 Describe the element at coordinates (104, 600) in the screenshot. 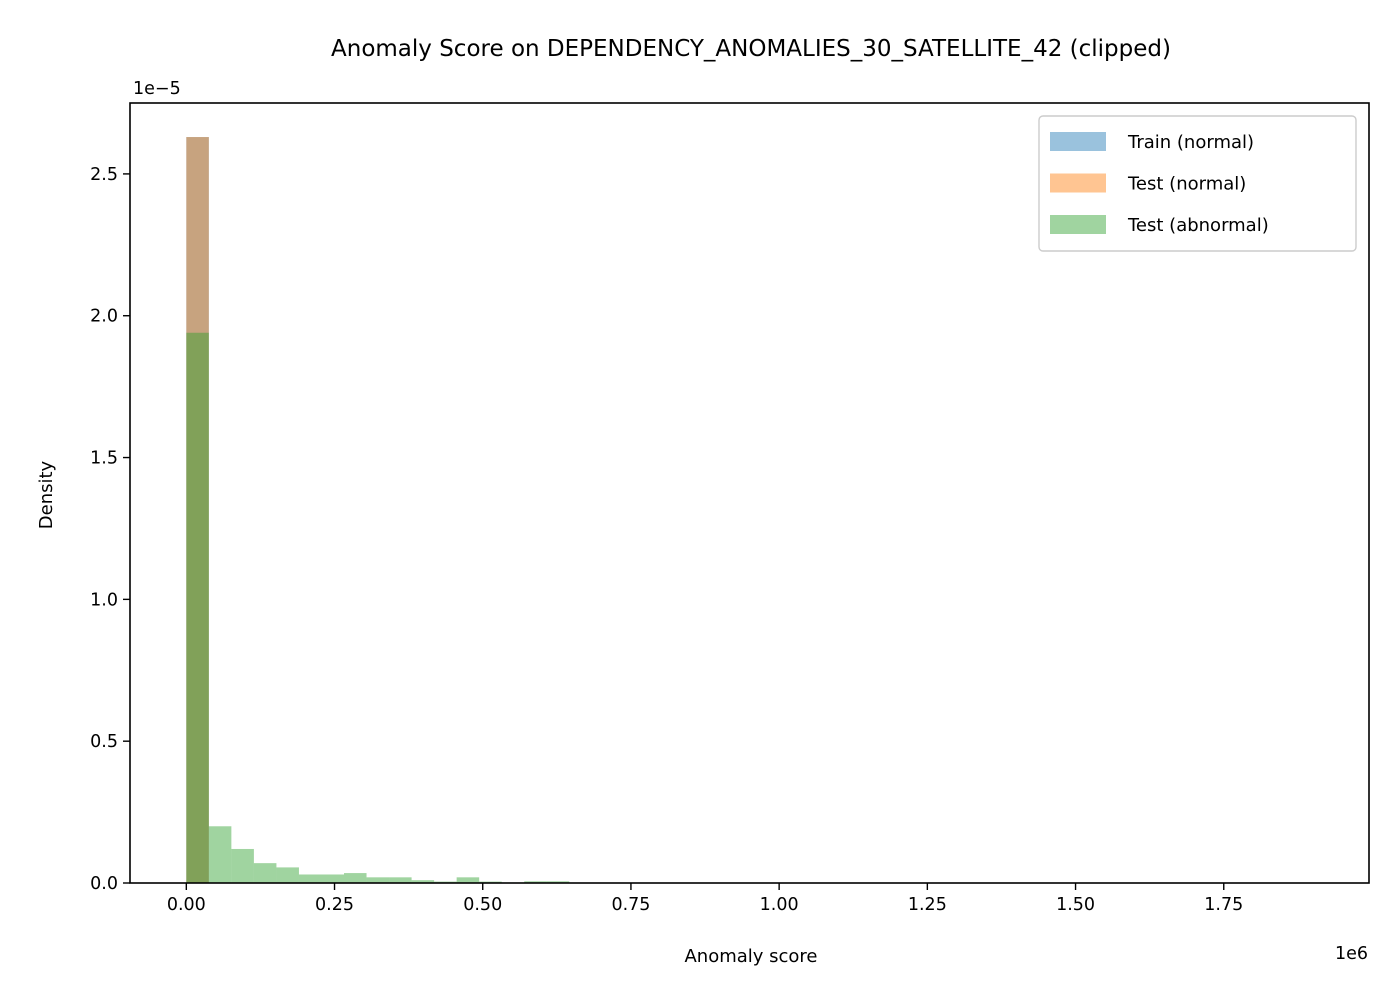

I see `y-tick-label: 1.0` at that location.